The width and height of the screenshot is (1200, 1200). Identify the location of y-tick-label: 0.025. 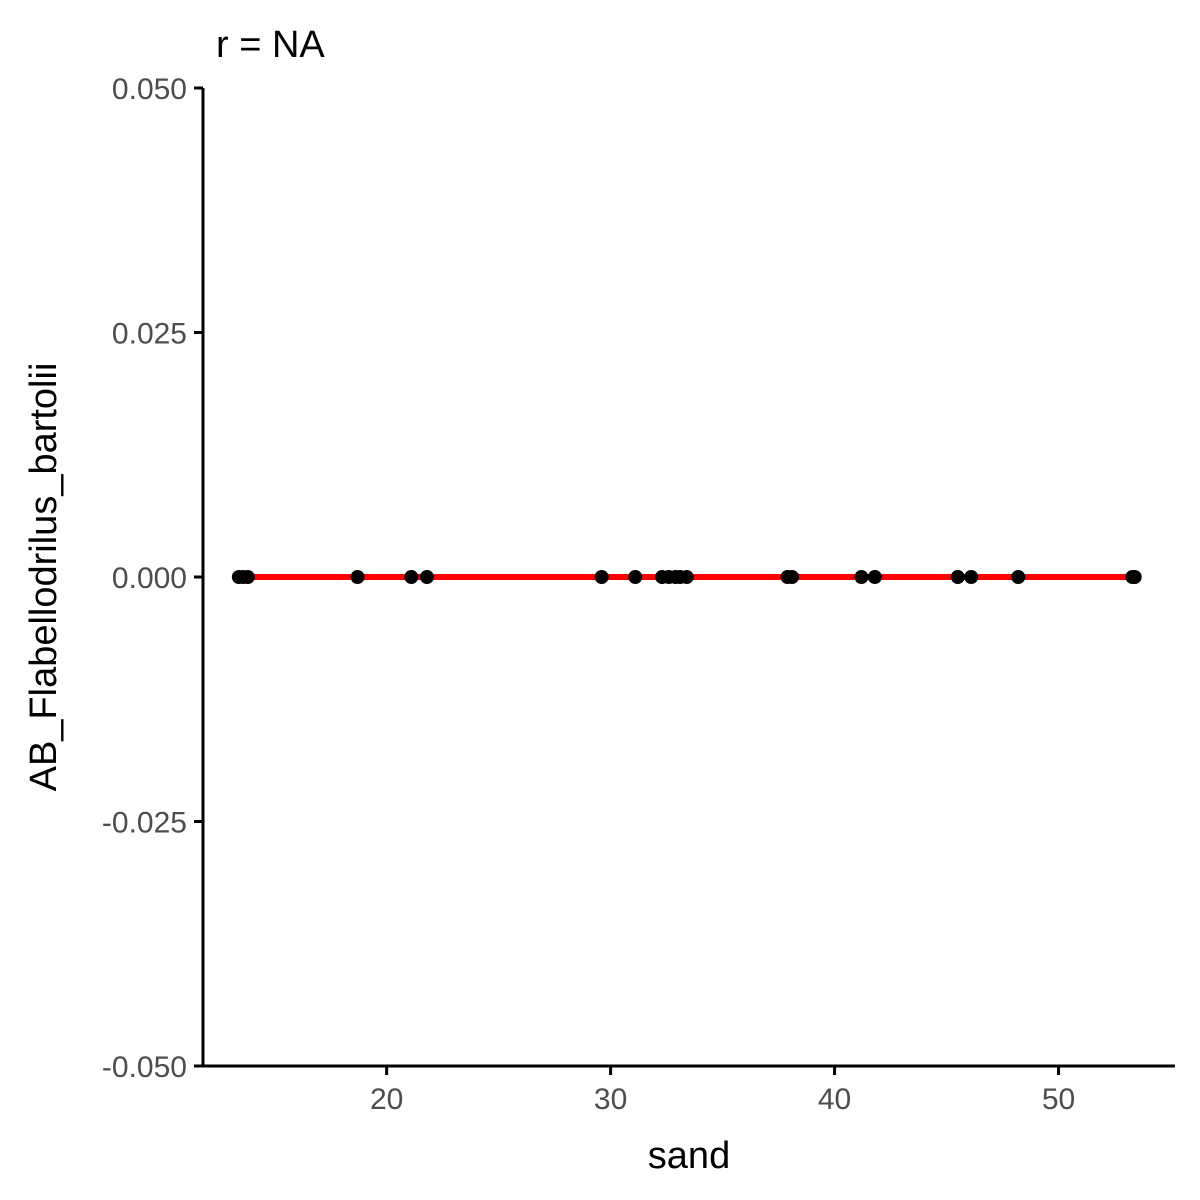
(149, 334).